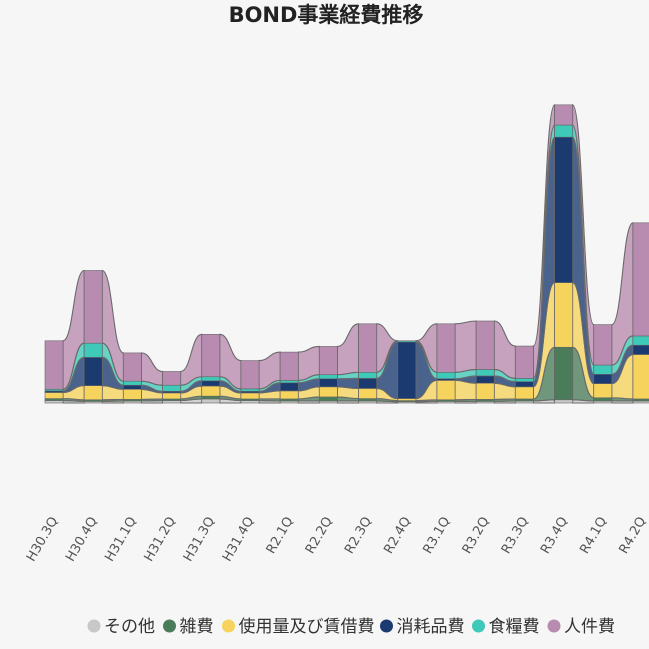 The image size is (649, 649). Describe the element at coordinates (515, 536) in the screenshot. I see `x-tick-label: R3.3Q` at that location.